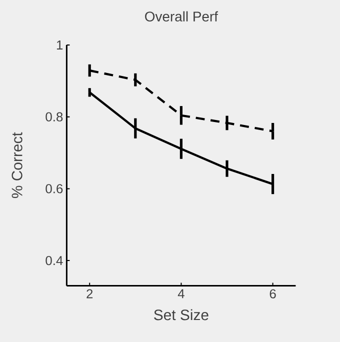 The image size is (340, 342). What do you see at coordinates (59, 45) in the screenshot?
I see `y-tick-label: 1` at bounding box center [59, 45].